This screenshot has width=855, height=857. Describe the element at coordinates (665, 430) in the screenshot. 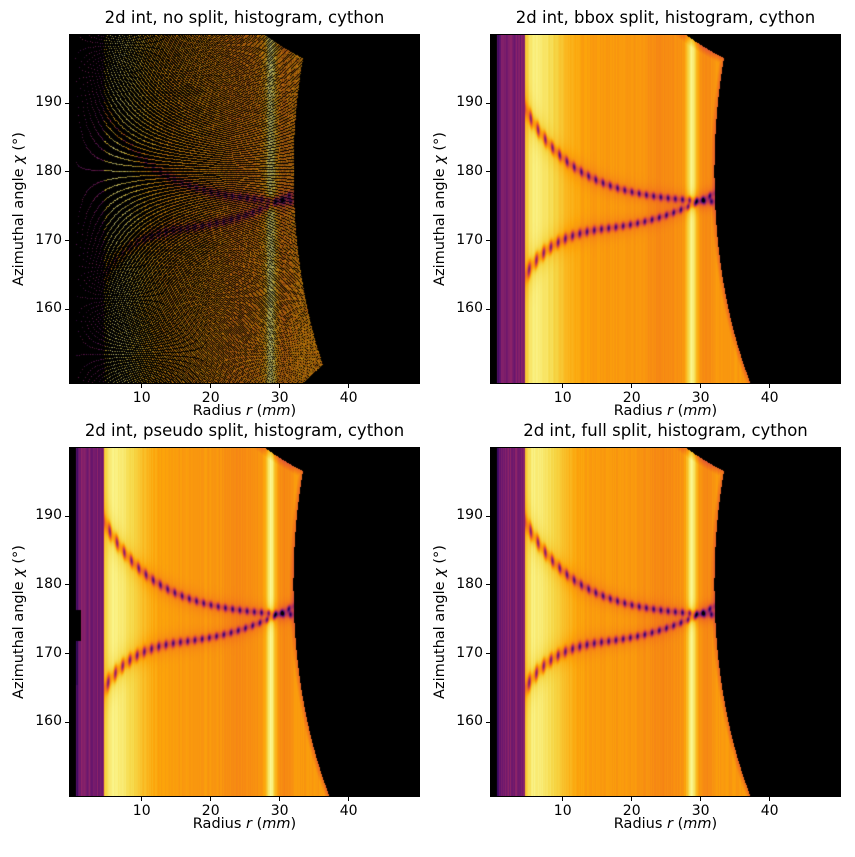

I see `plot-title: 2d int, full split, histogram, cython` at that location.